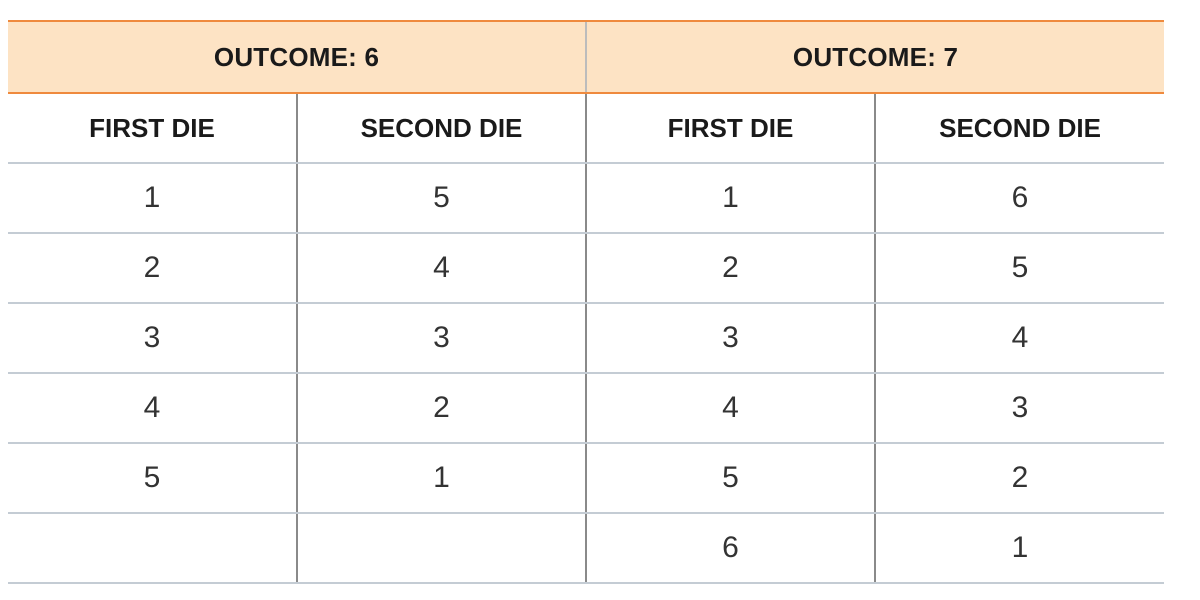 Image resolution: width=1200 pixels, height=600 pixels. I want to click on group-header-row: OUTCOME: 6 OUTCOME: 7, so click(586, 57).